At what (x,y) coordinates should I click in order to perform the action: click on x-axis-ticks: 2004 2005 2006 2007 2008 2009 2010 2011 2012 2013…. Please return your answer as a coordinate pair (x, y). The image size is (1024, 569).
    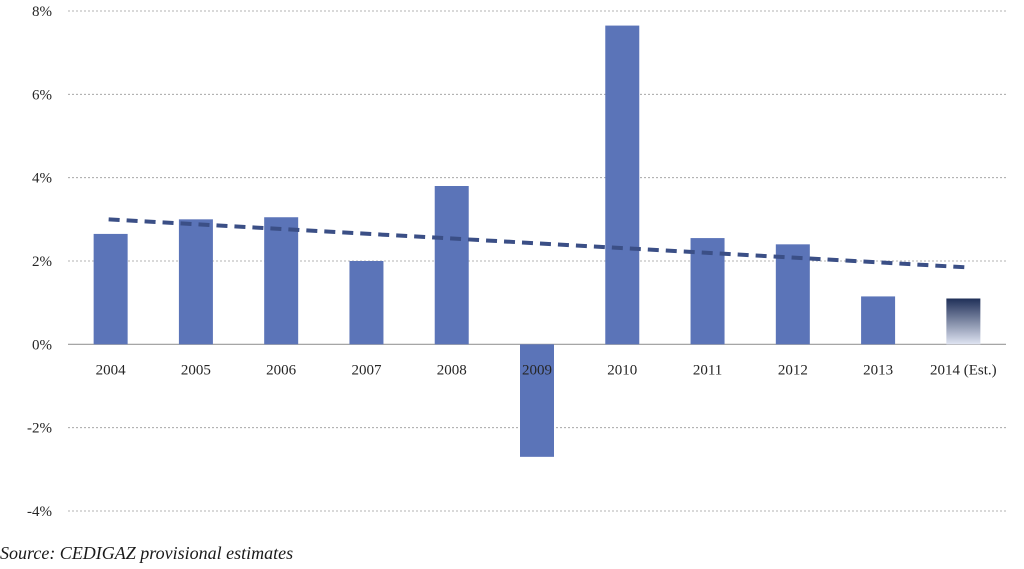
    Looking at the image, I should click on (546, 370).